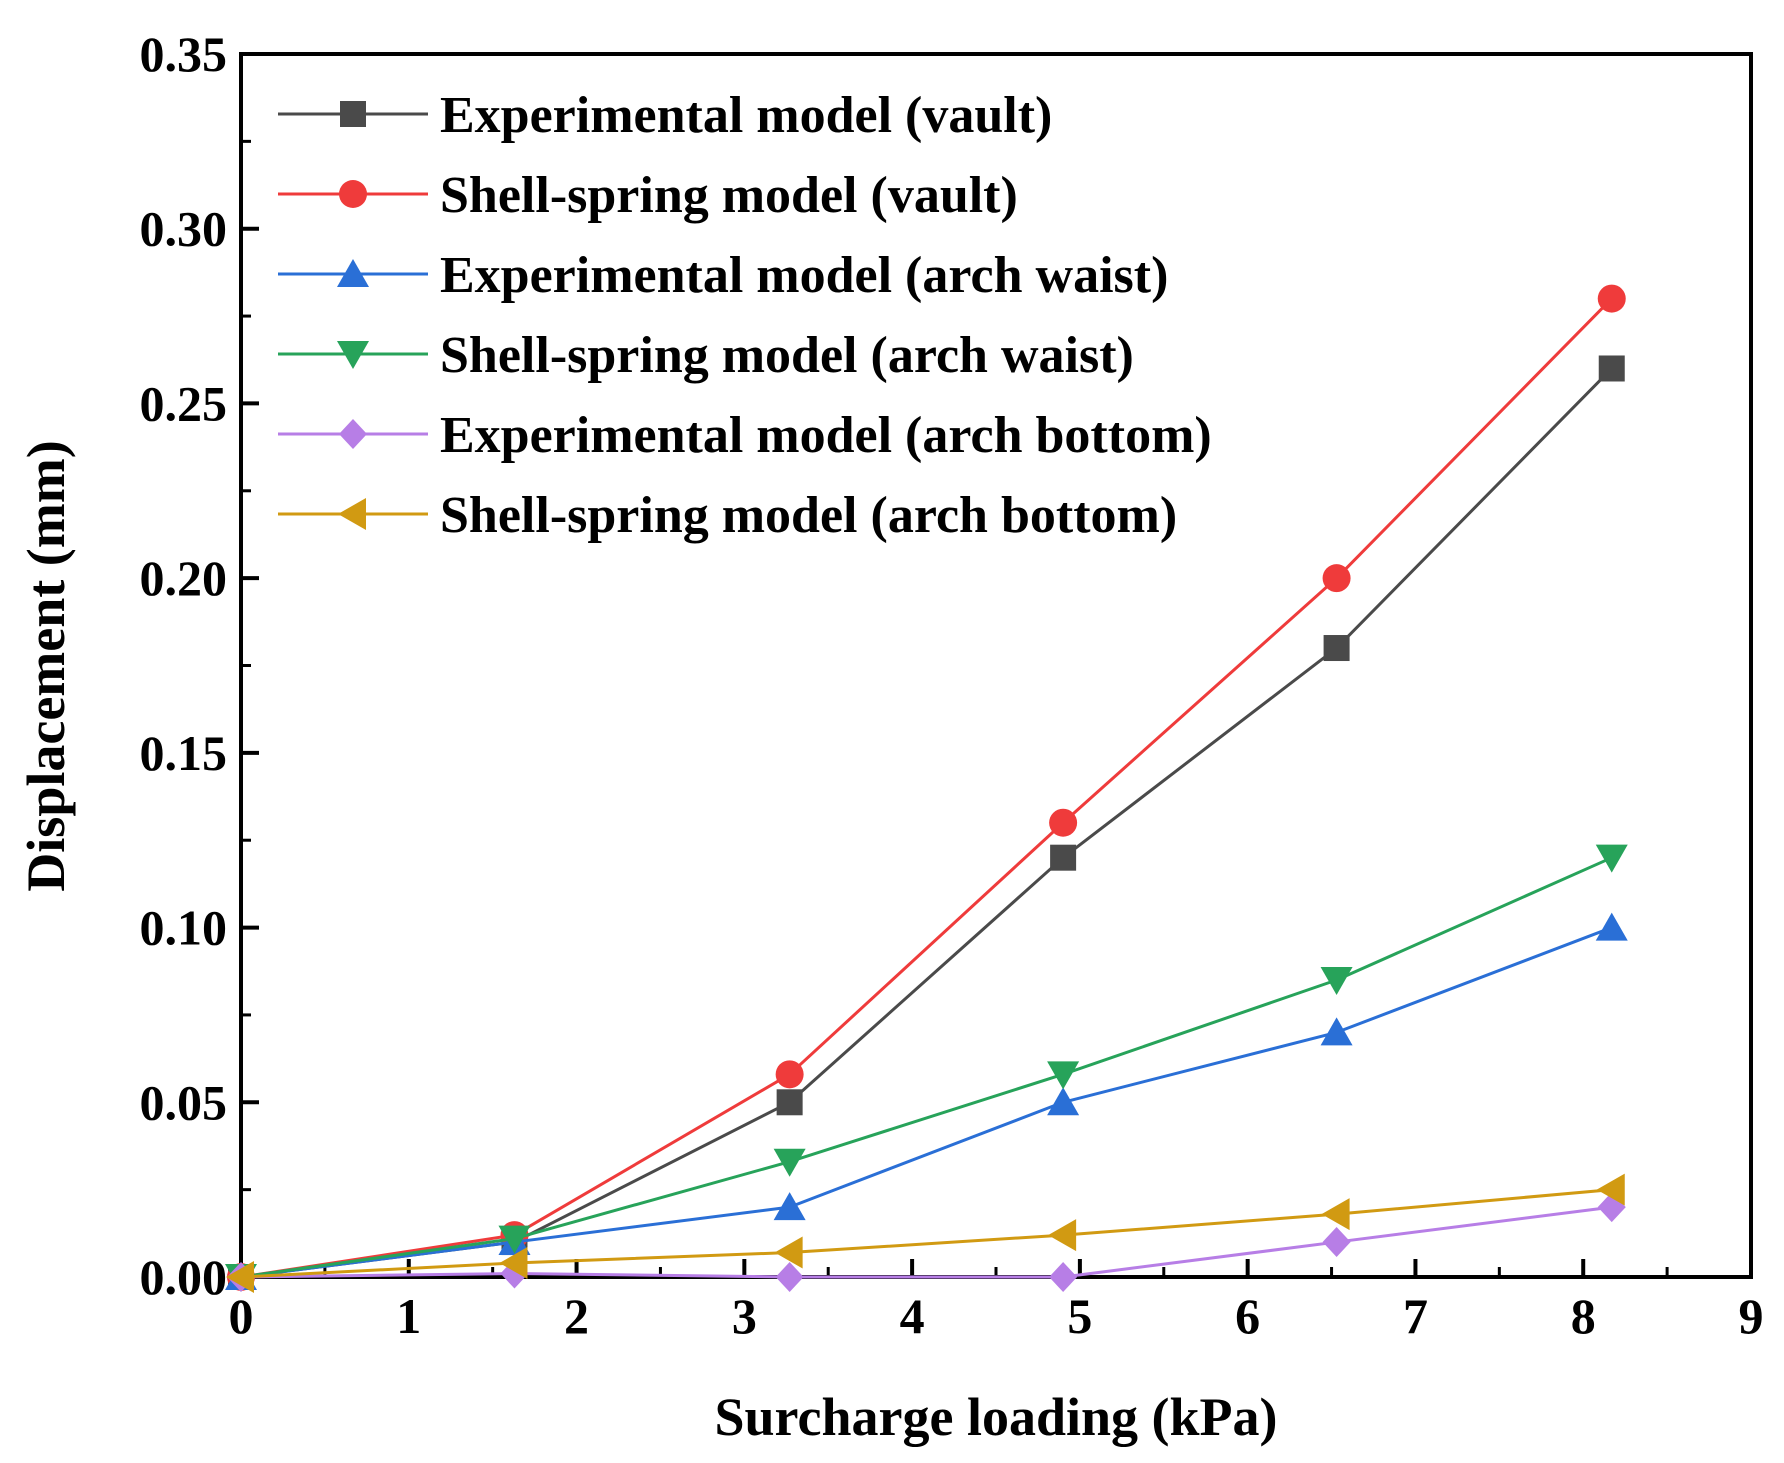 This screenshot has height=1463, width=1784. I want to click on legend-item: Experimental model (arch bottom), so click(745, 435).